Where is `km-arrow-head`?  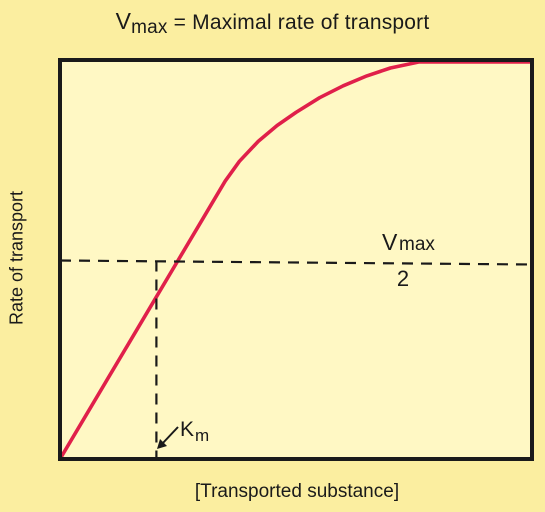 km-arrow-head is located at coordinates (162, 444).